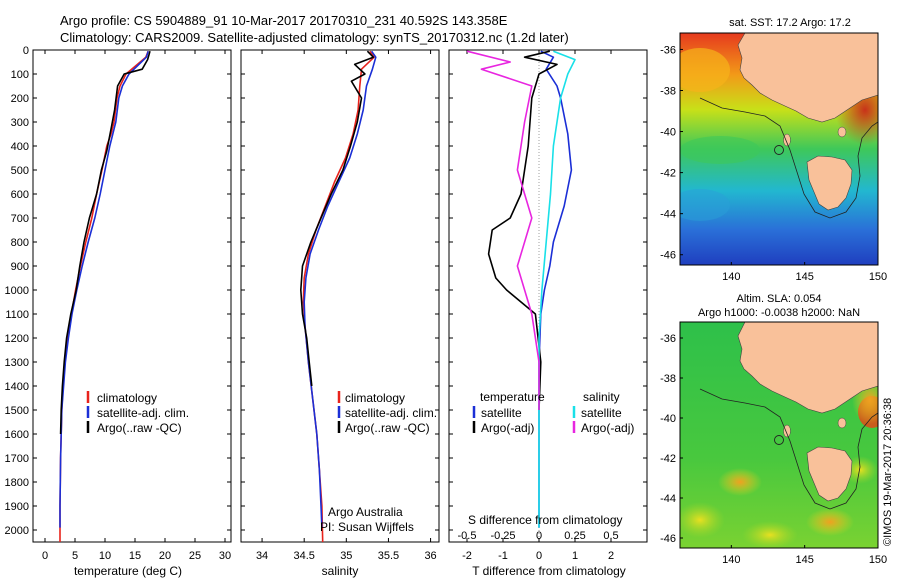 The image size is (900, 580). Describe the element at coordinates (17, 435) in the screenshot. I see `y-tick-label: 1600` at that location.